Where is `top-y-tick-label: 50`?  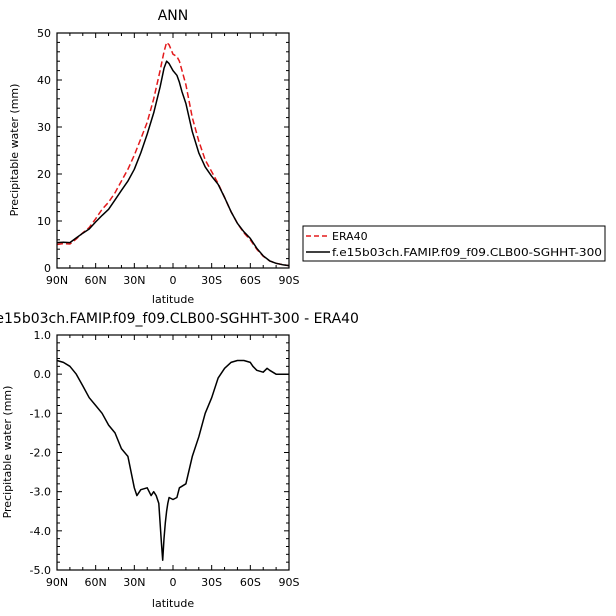
top-y-tick-label: 50 is located at coordinates (44, 33).